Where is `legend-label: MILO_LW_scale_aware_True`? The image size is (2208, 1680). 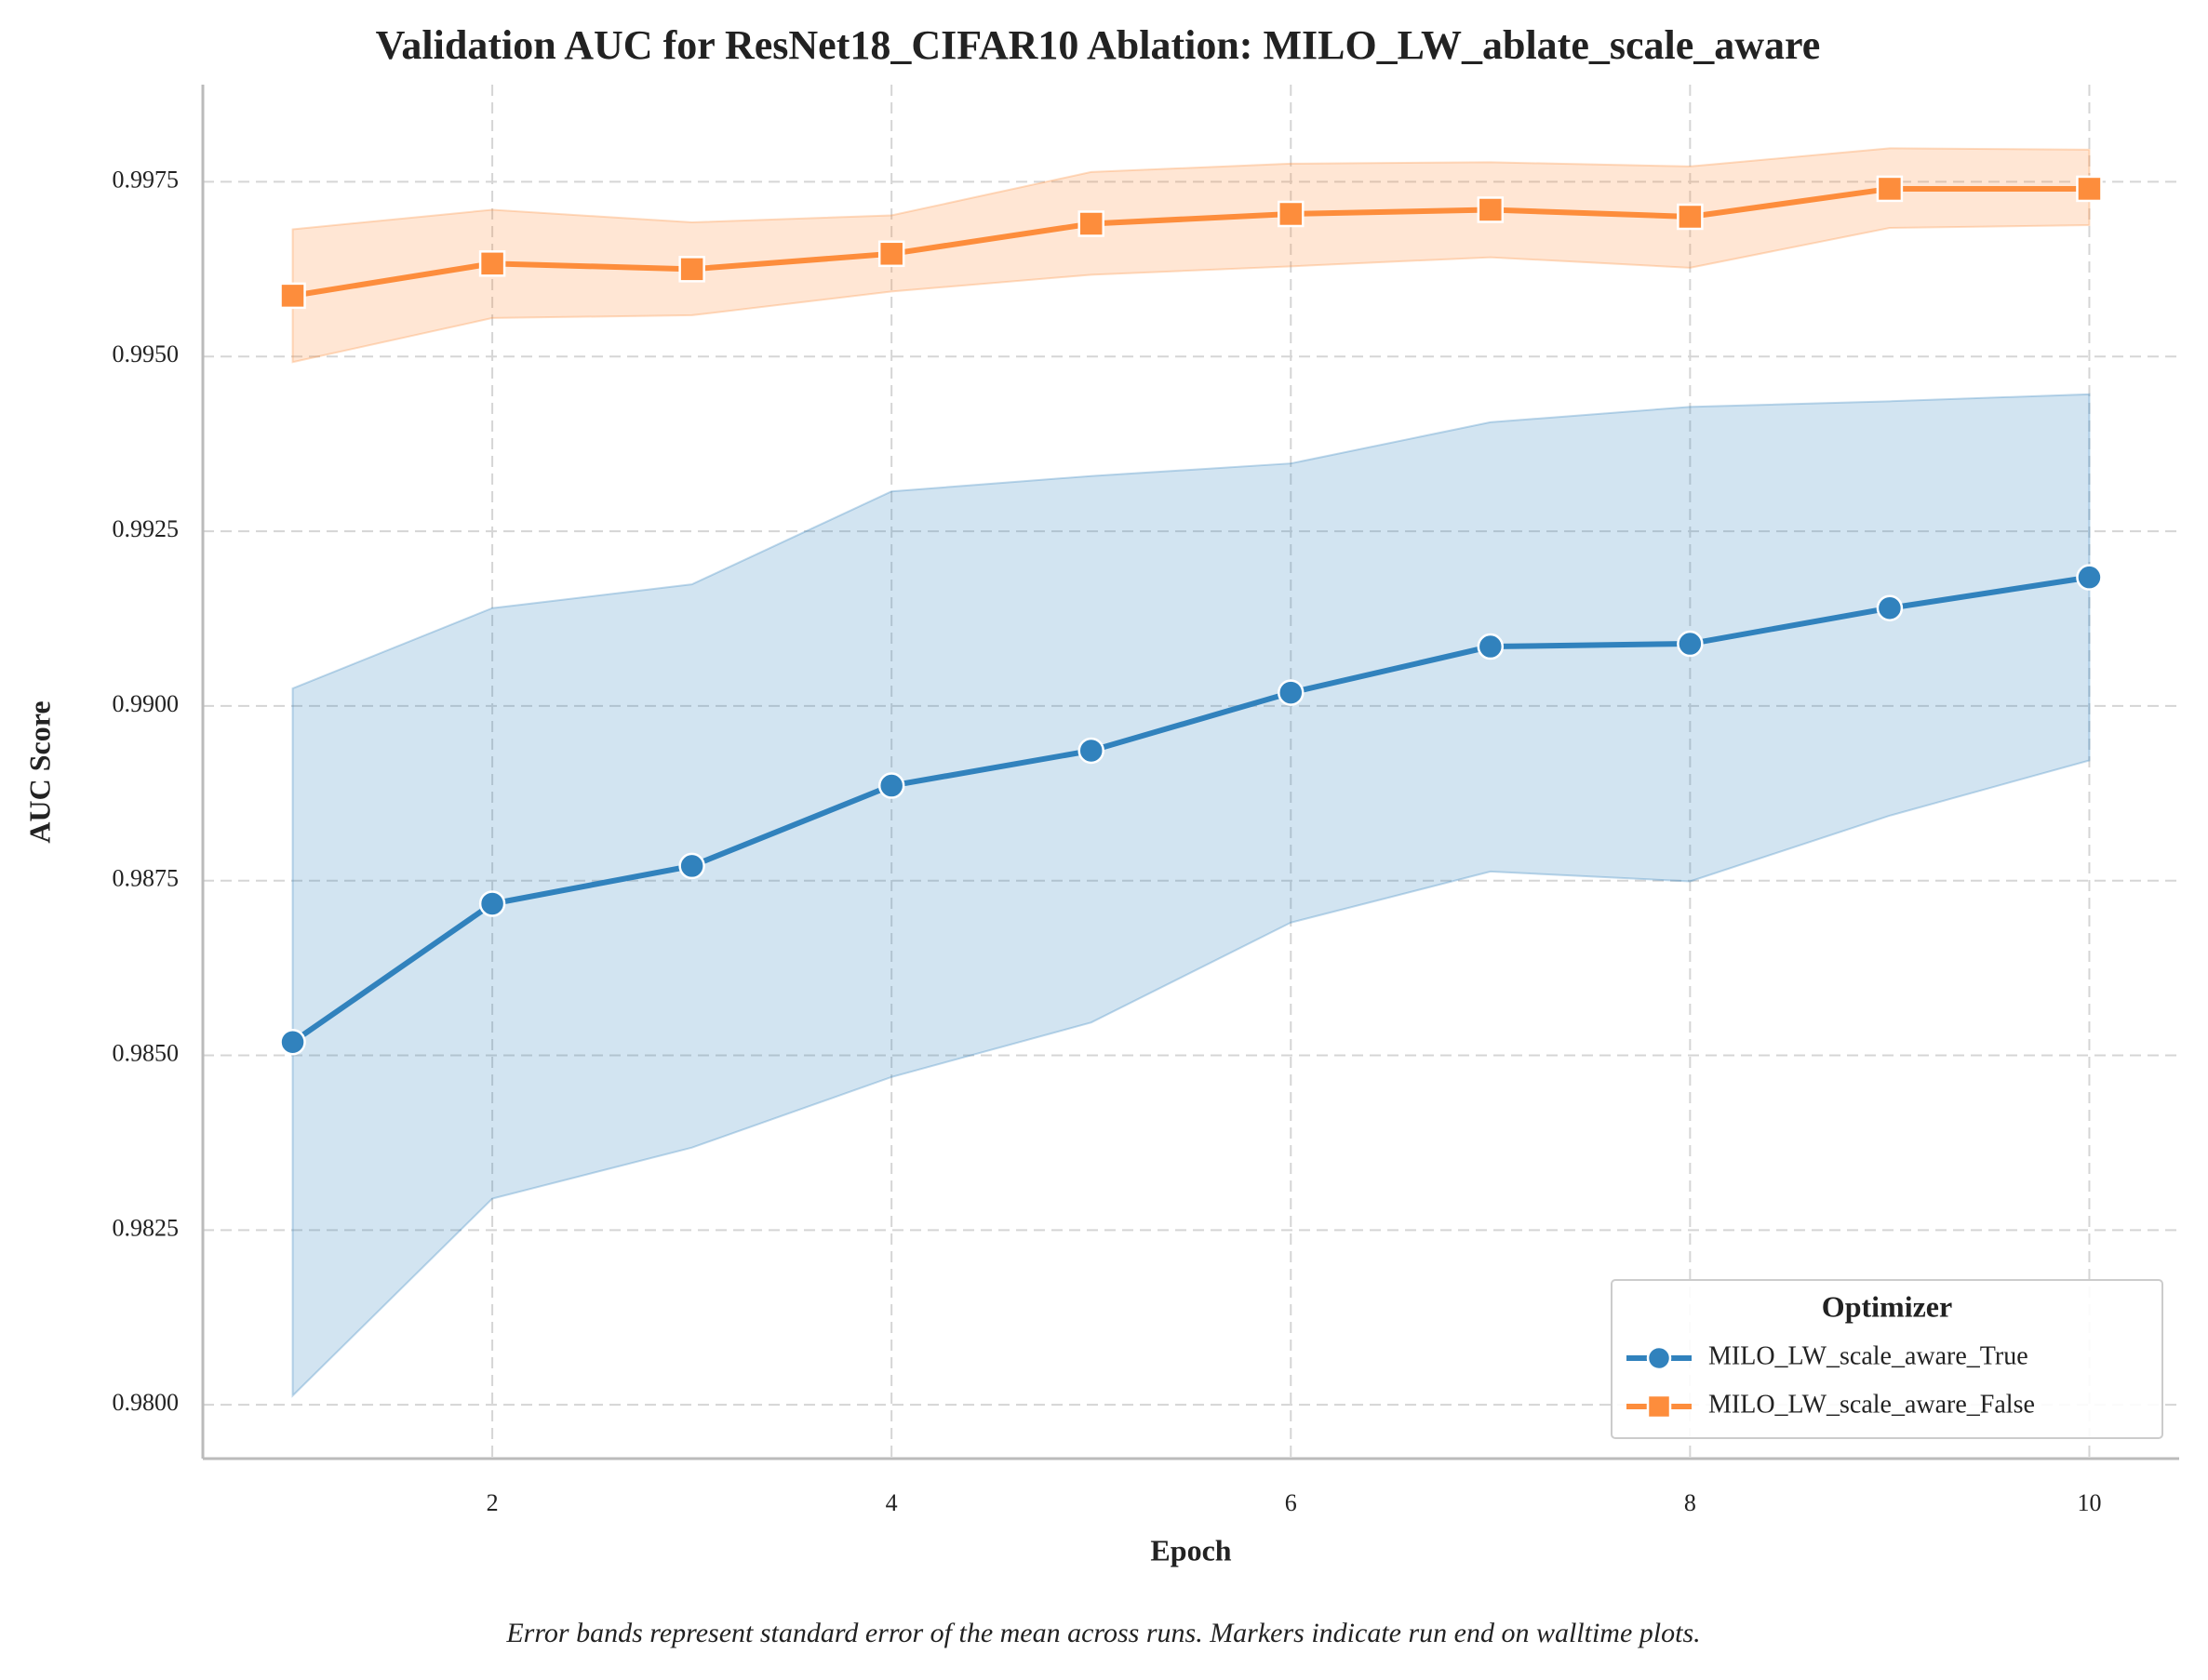 legend-label: MILO_LW_scale_aware_True is located at coordinates (1868, 1355).